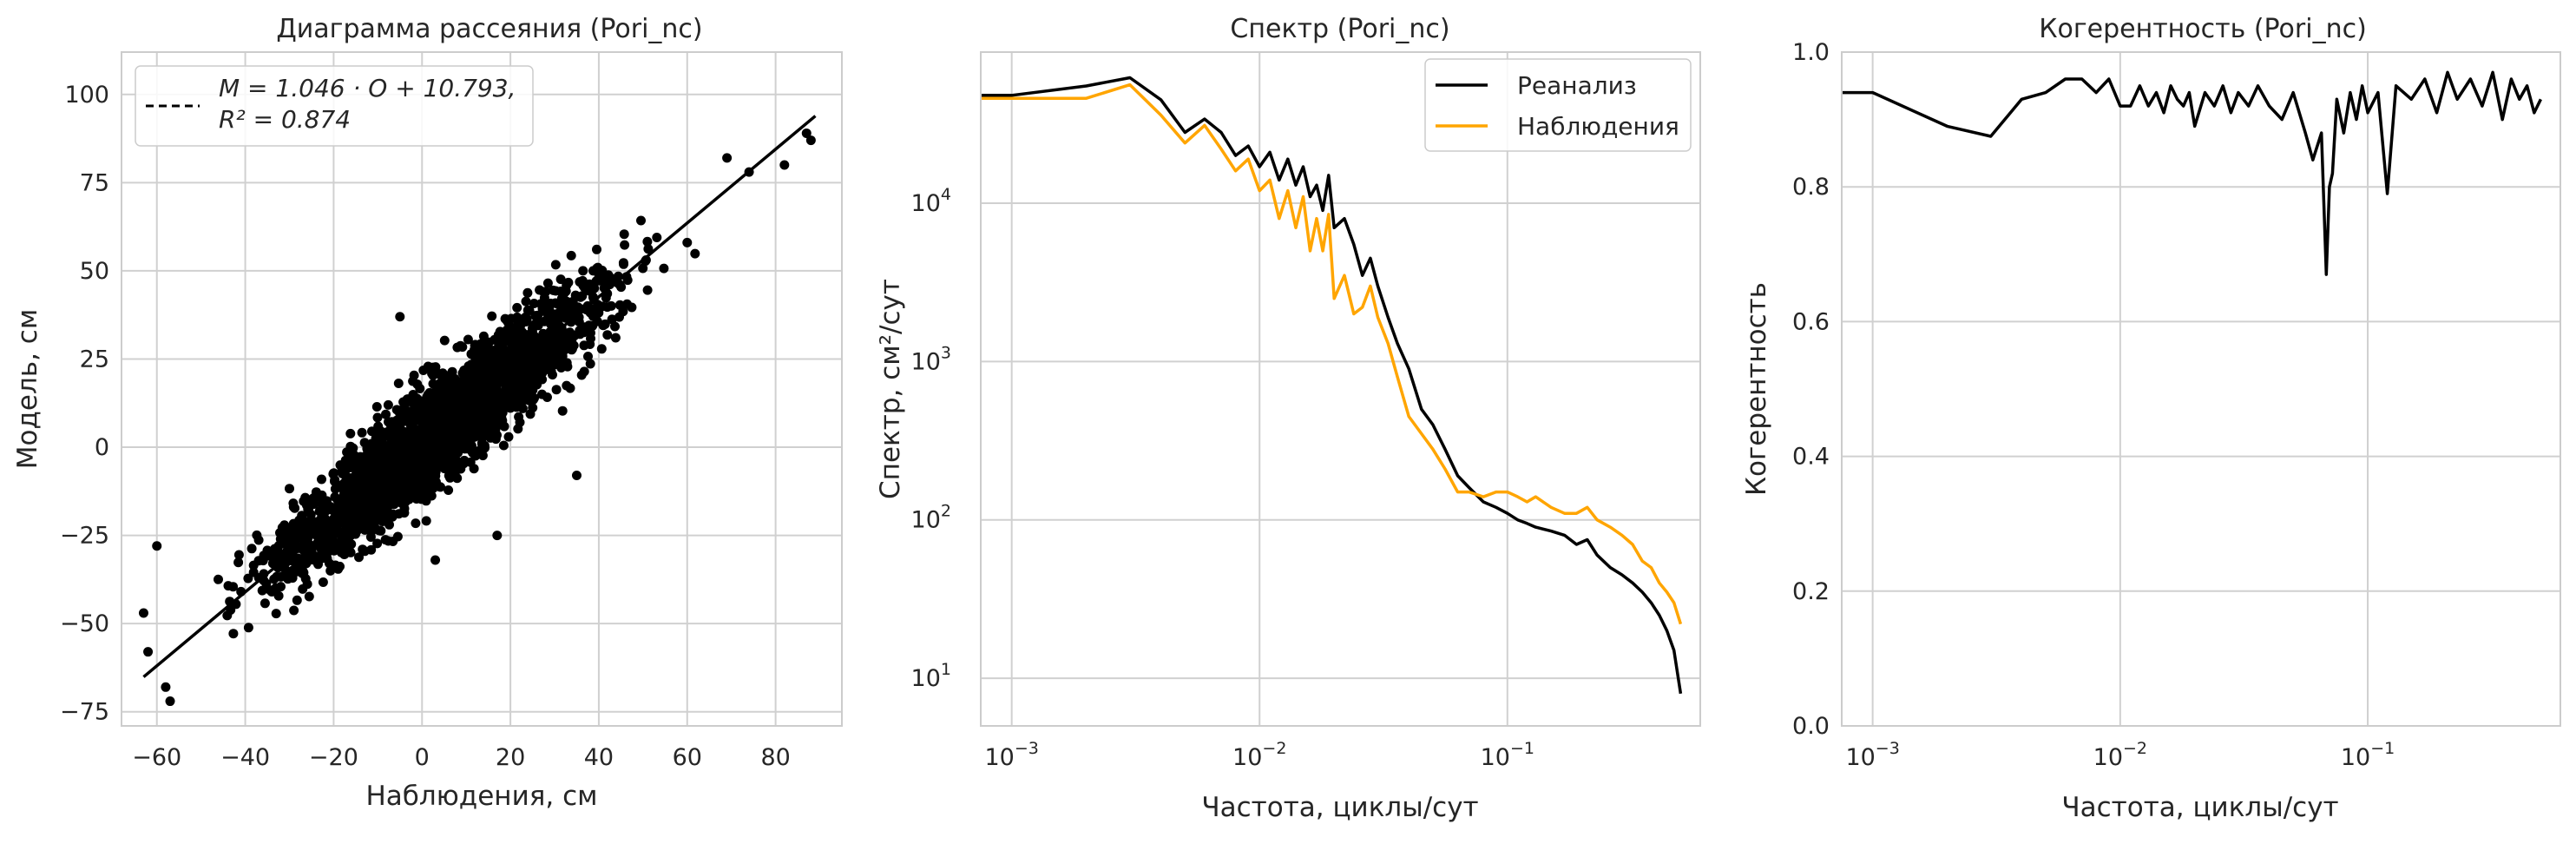  Describe the element at coordinates (2199, 807) in the screenshot. I see `coherence-xlabel: Частота, циклы/сут` at that location.